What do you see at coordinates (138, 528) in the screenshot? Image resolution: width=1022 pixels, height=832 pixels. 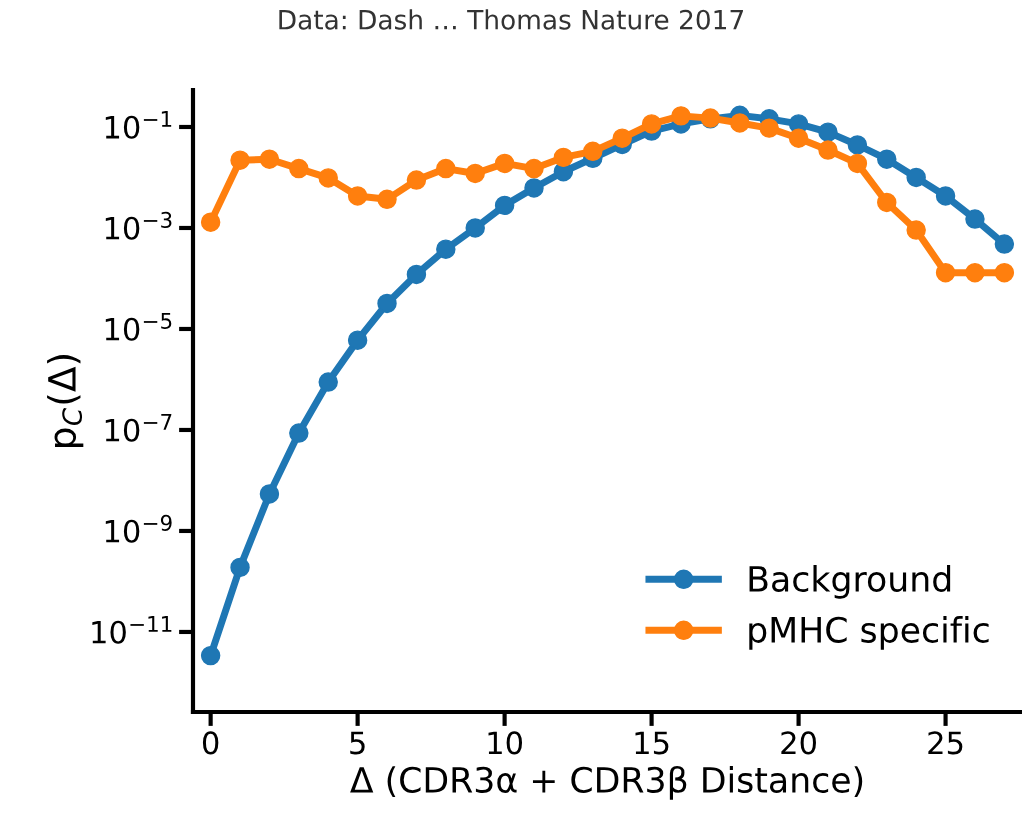 I see `y-tick-label: 10$^{−9}$` at bounding box center [138, 528].